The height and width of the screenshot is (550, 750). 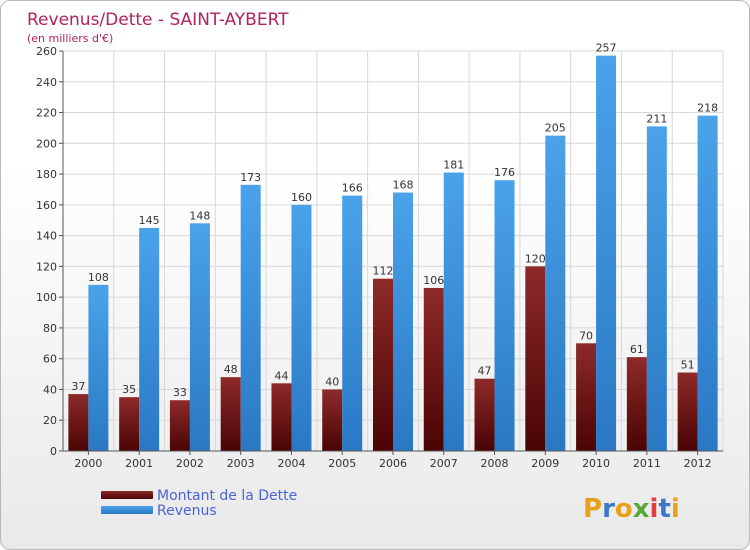 I want to click on debt-bar-2002, so click(x=179, y=425).